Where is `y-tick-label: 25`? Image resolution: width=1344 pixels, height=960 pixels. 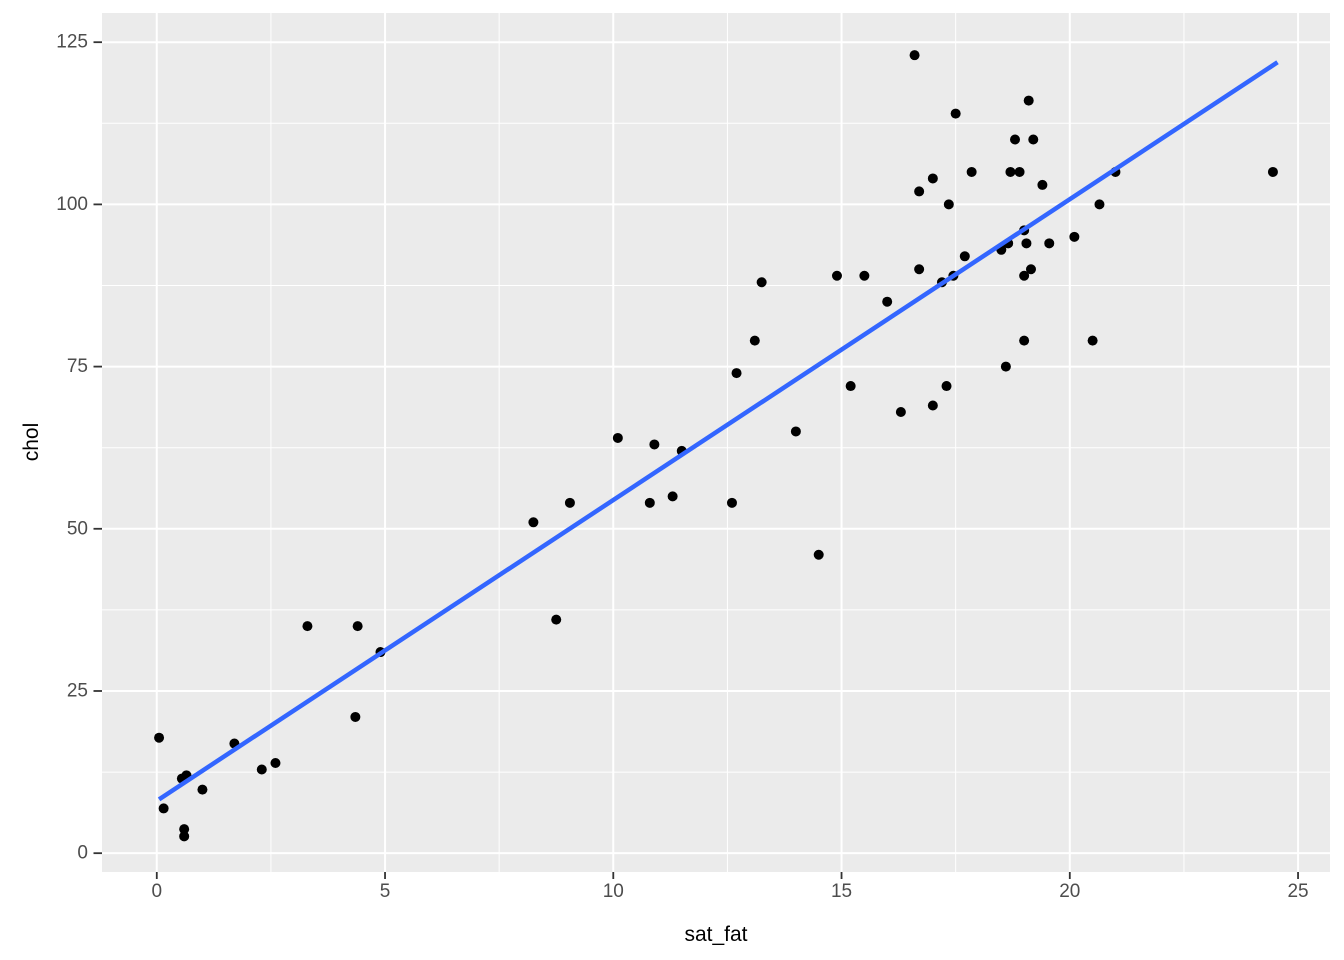 y-tick-label: 25 is located at coordinates (77, 690).